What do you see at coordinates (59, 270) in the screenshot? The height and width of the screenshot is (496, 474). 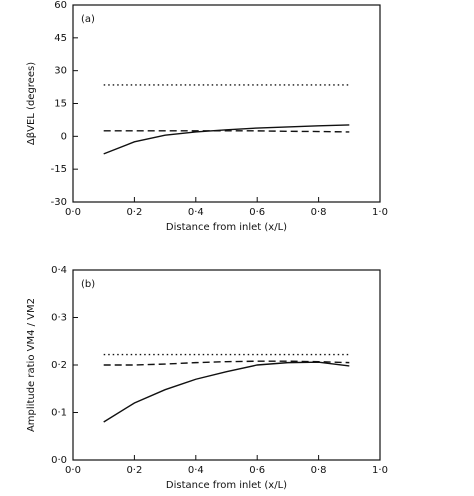 I see `y-tick-label: 0·4` at bounding box center [59, 270].